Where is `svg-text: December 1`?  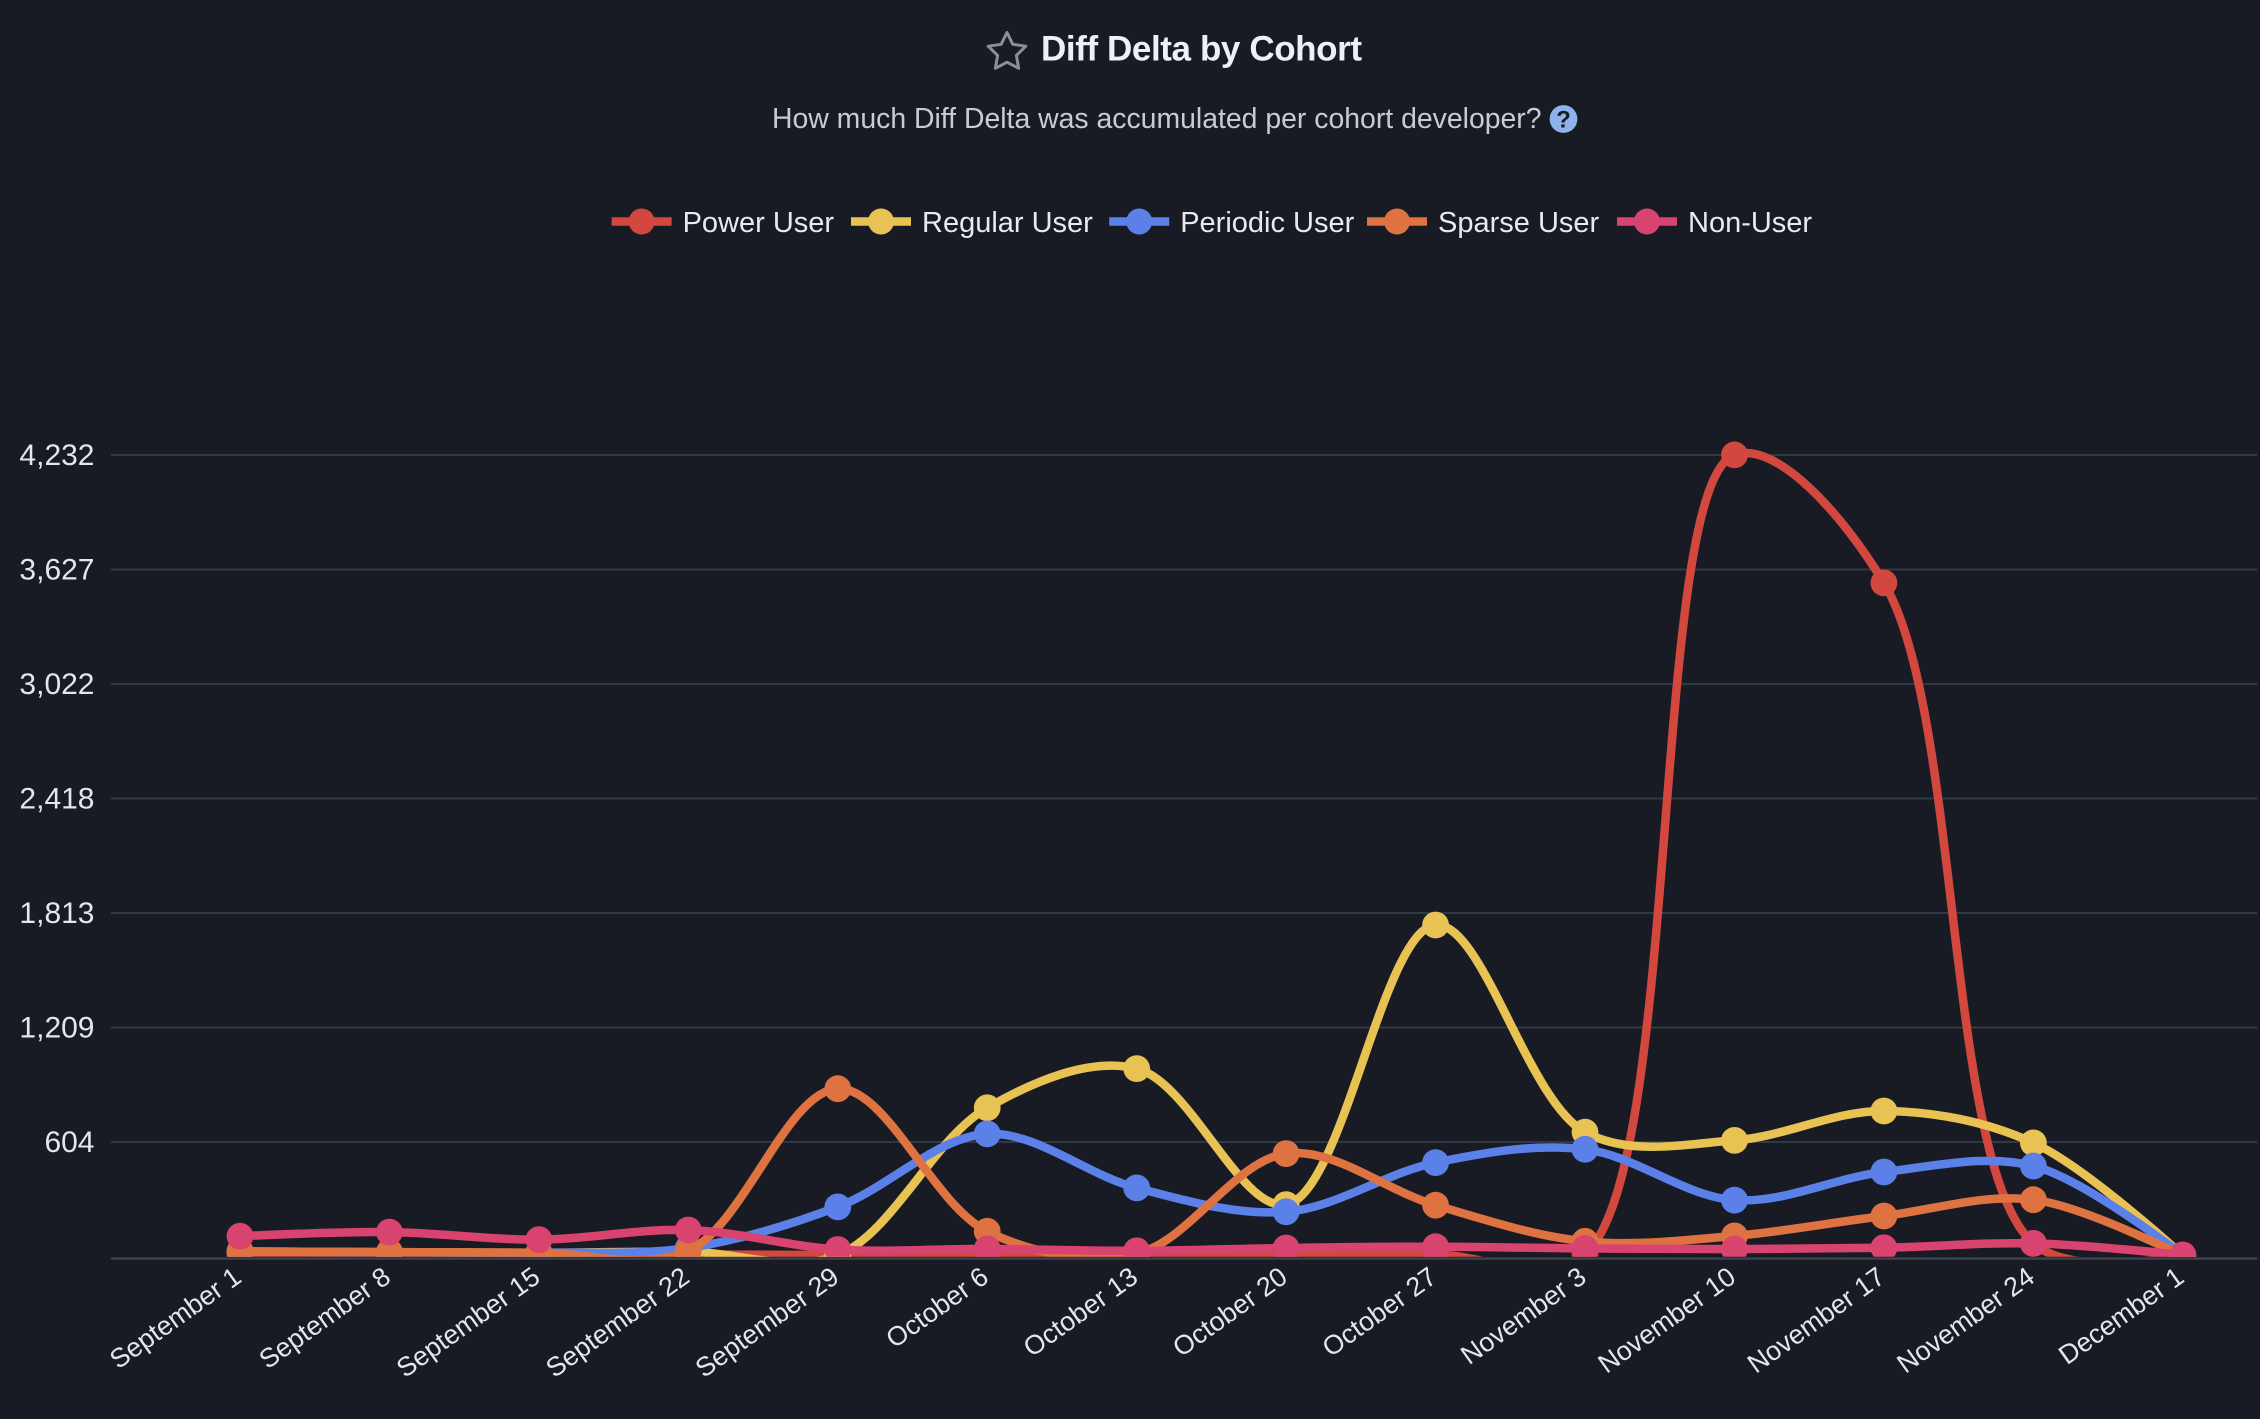 svg-text: December 1 is located at coordinates (2121, 1315).